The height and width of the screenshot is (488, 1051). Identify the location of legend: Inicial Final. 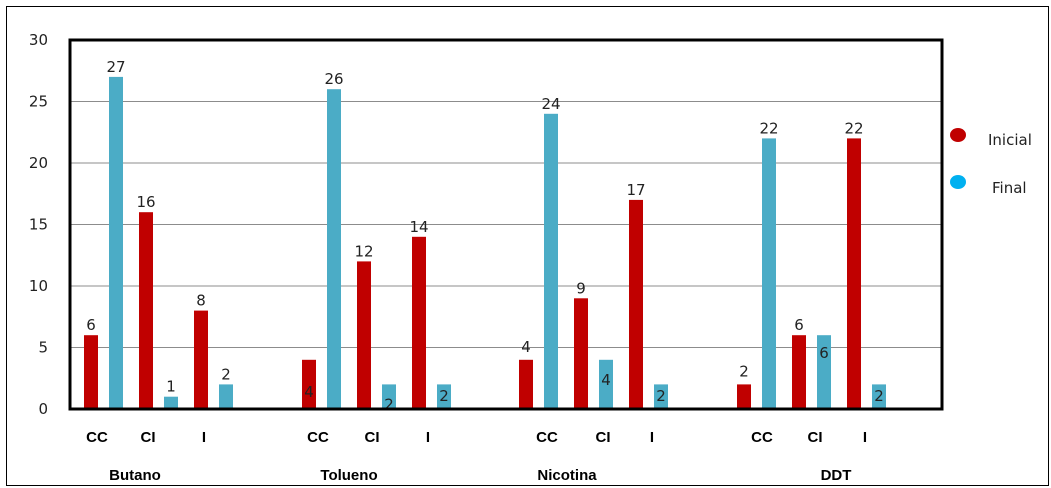
(991, 162).